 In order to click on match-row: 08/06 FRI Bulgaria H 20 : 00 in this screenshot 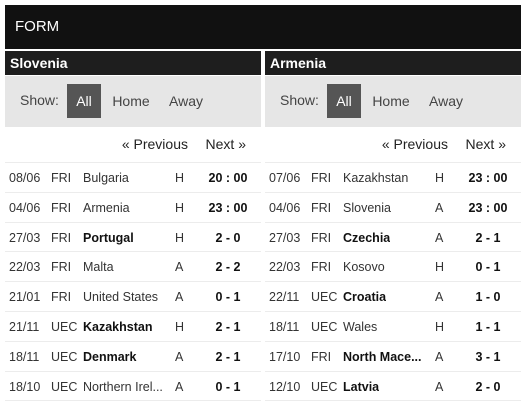, I will do `click(133, 178)`.